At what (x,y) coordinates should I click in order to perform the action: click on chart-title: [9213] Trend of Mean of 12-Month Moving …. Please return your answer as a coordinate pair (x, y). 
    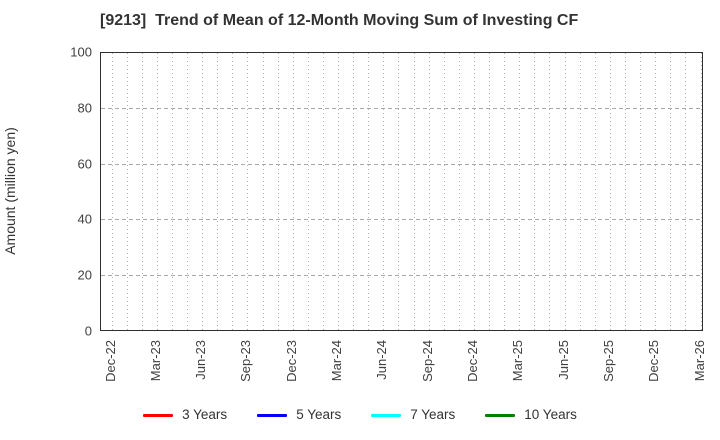
    Looking at the image, I should click on (339, 20).